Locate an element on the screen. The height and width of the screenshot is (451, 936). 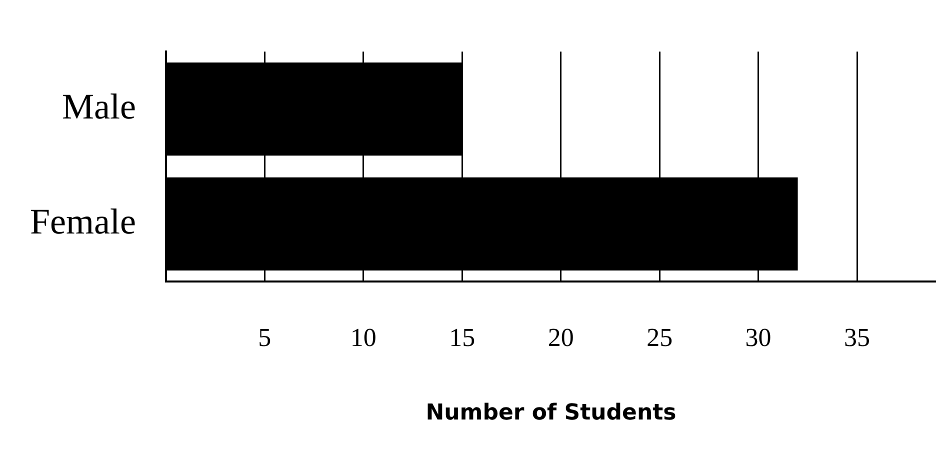
x-tick-label: 5 is located at coordinates (265, 337).